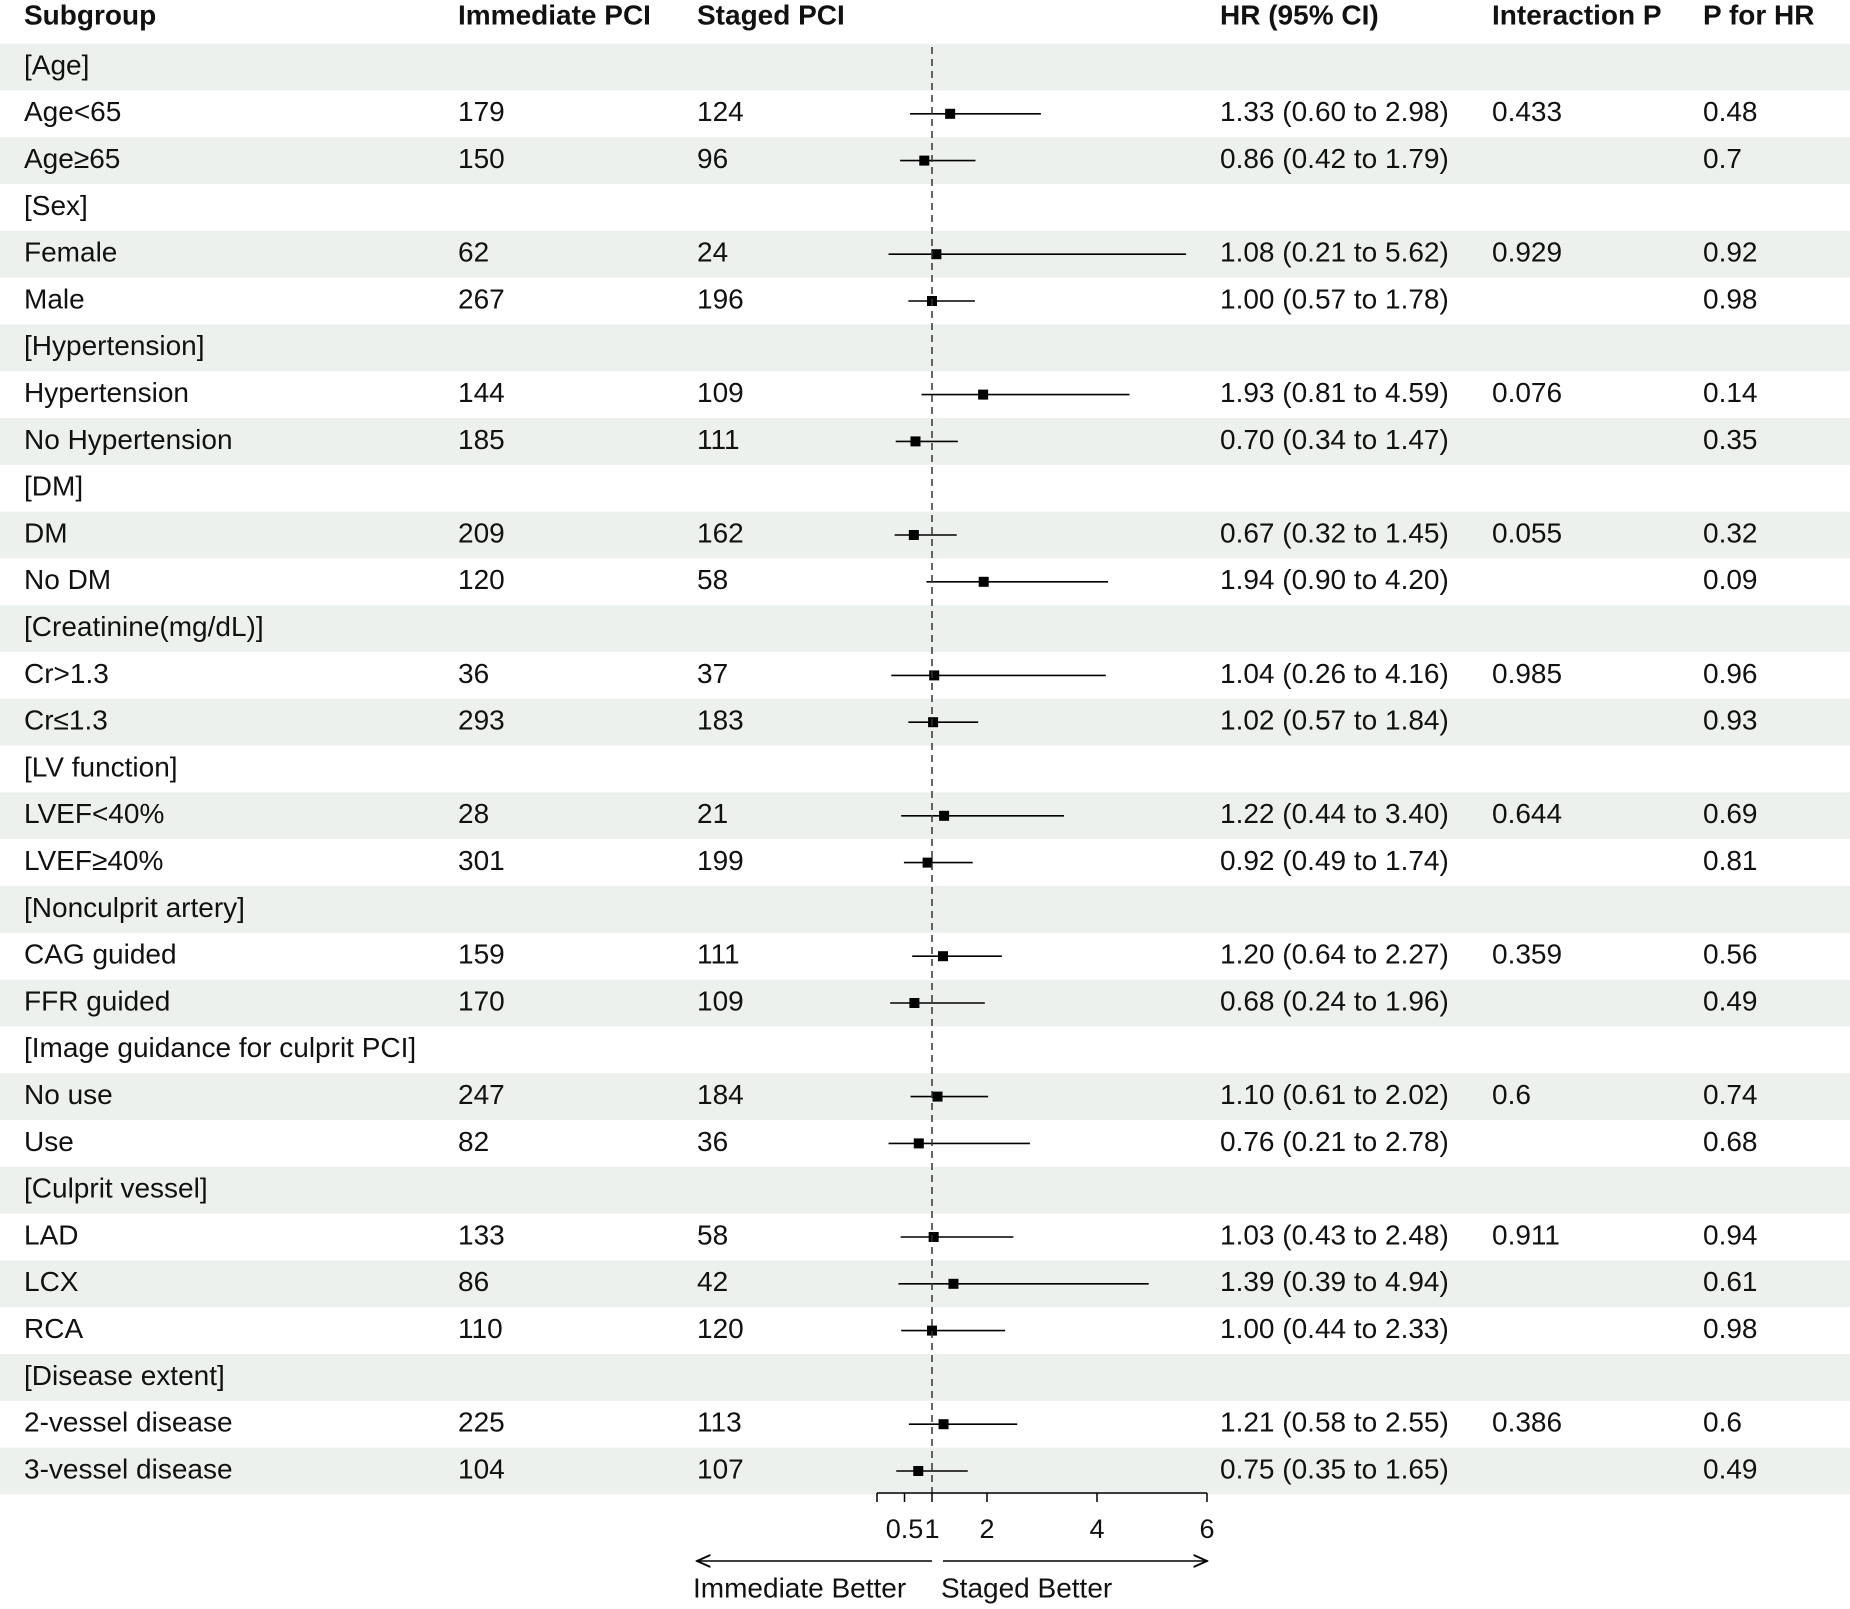 The image size is (1850, 1609). I want to click on interaction-p: 0.929, so click(1527, 252).